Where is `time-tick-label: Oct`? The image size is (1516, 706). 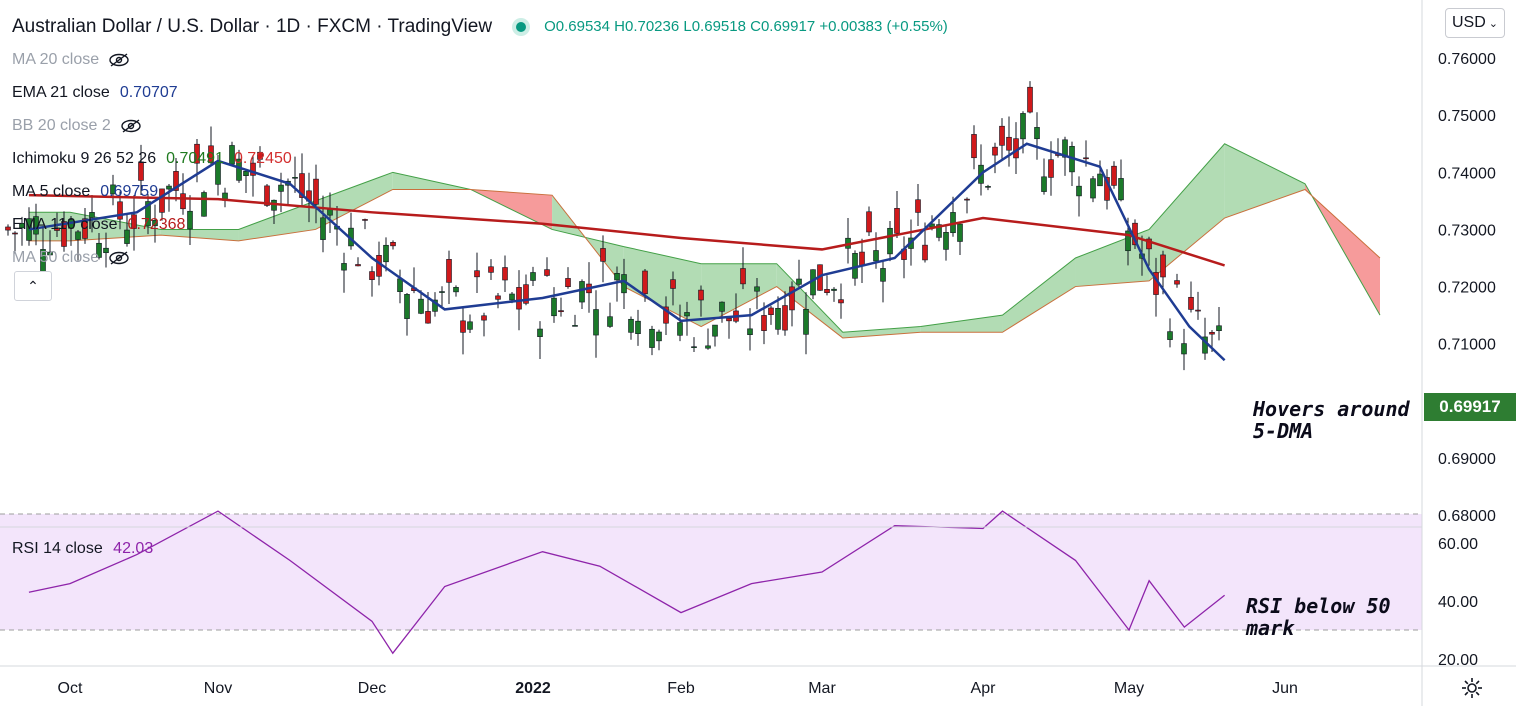
time-tick-label: Oct is located at coordinates (70, 688).